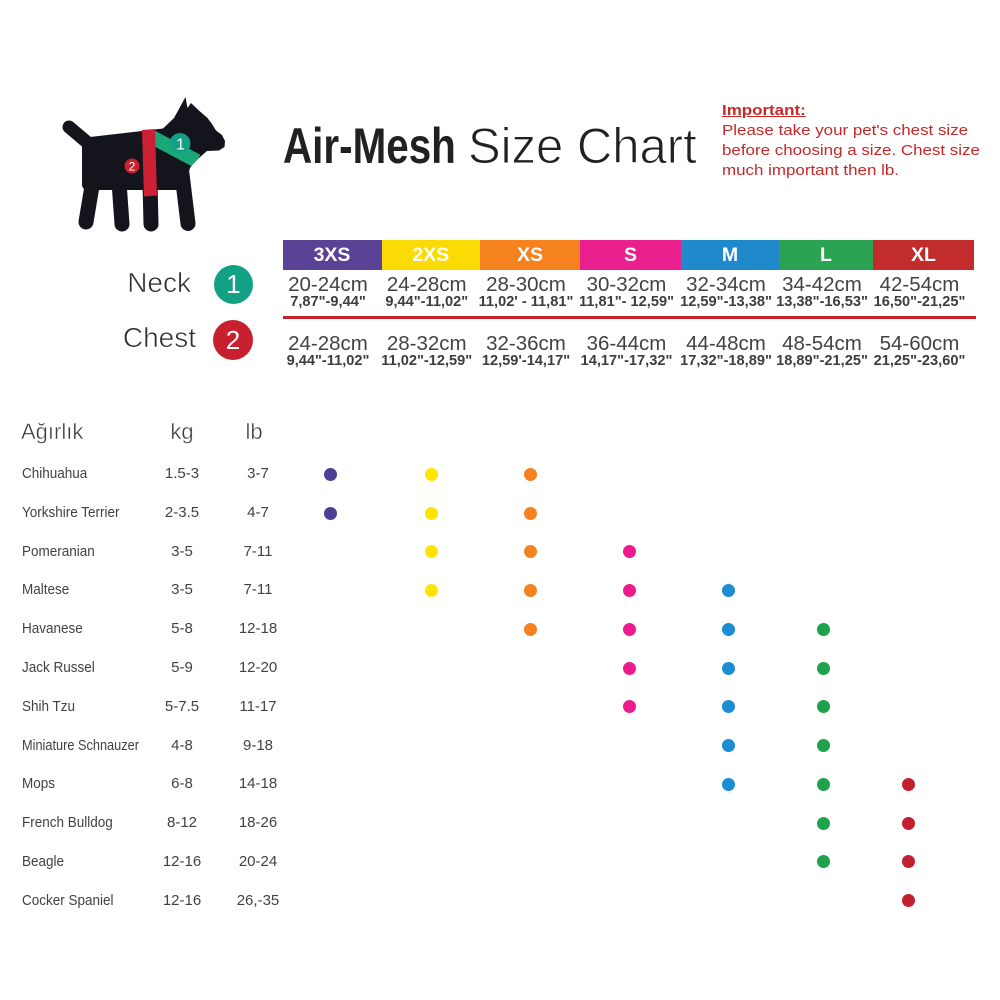 This screenshot has width=1000, height=1000. What do you see at coordinates (180, 145) in the screenshot?
I see `svg-text: 1` at bounding box center [180, 145].